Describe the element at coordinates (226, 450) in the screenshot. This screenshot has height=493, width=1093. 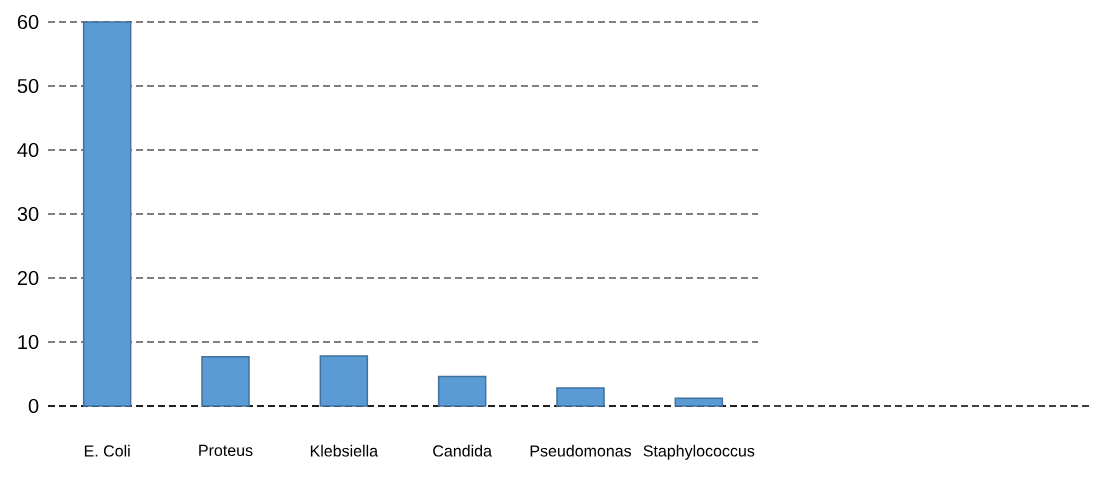
I see `x-tick-label: Proteus` at that location.